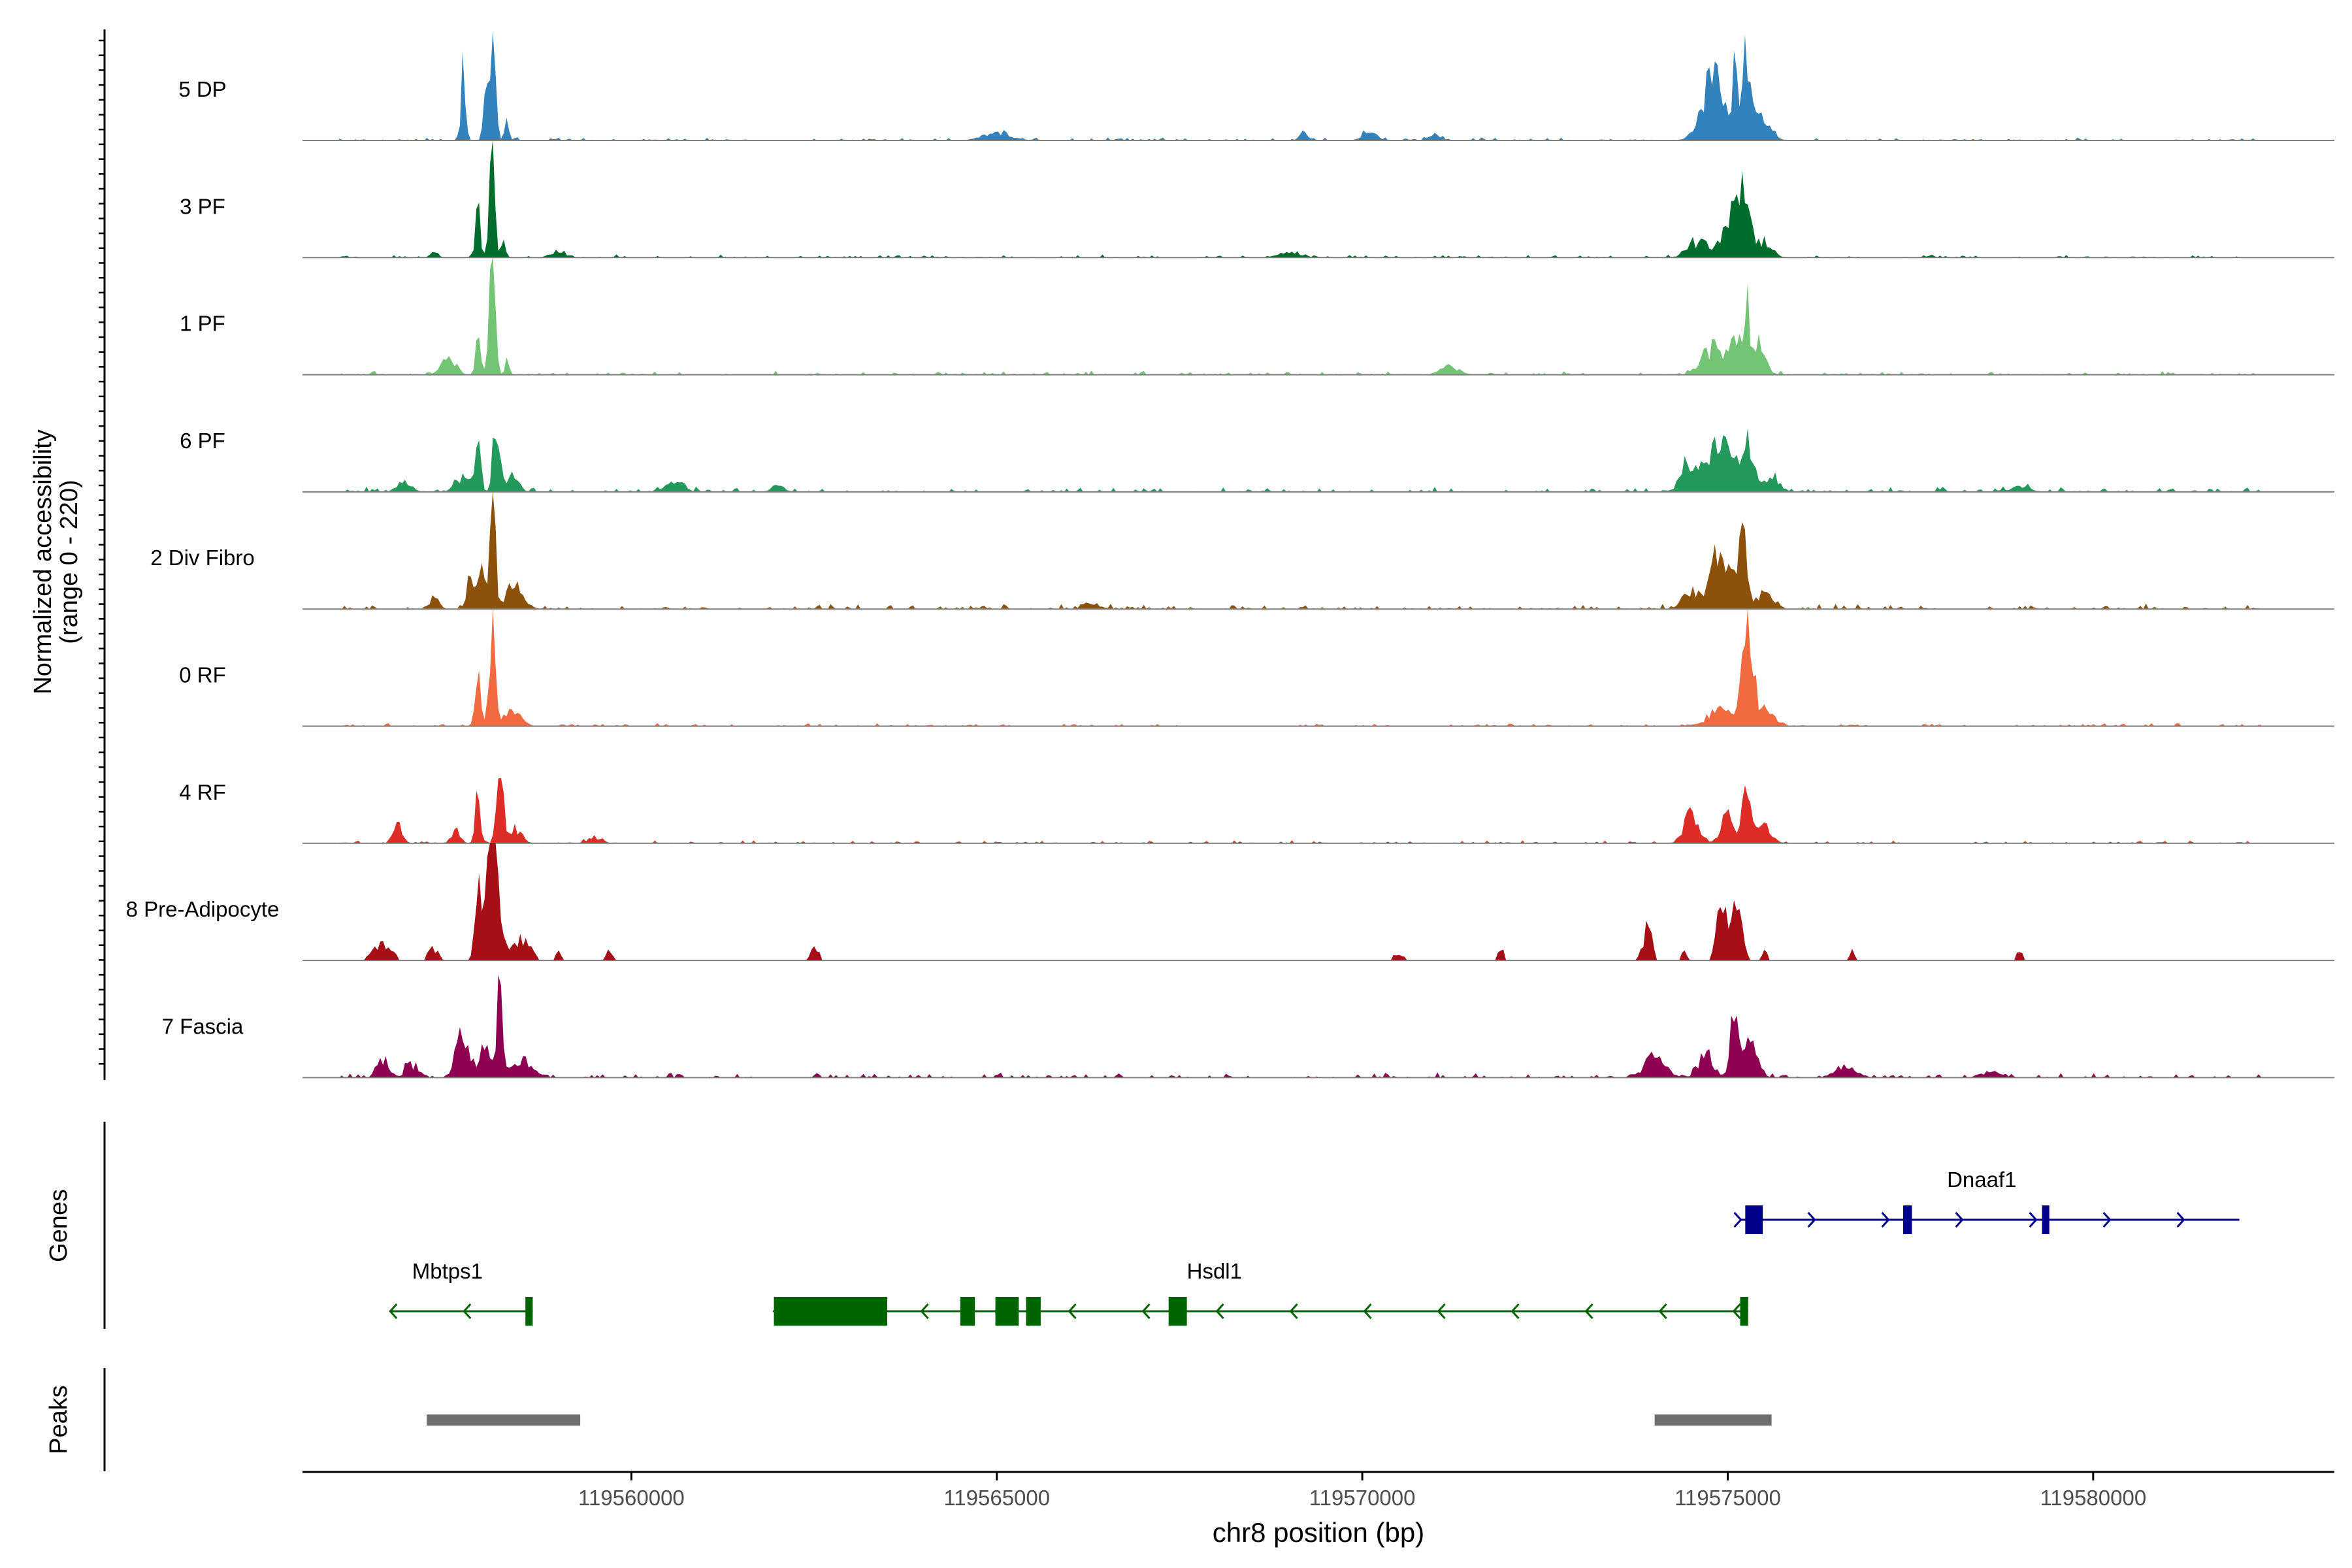 This screenshot has height=1568, width=2352. I want to click on x-tick-label: 119570000, so click(1362, 1498).